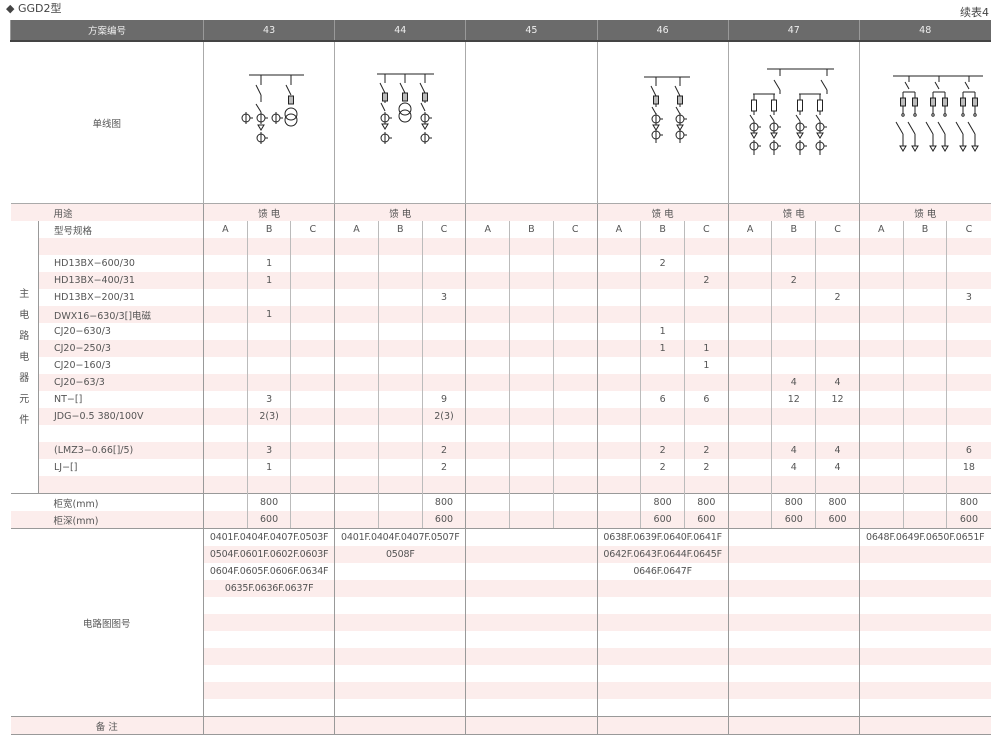 This screenshot has width=999, height=738. Describe the element at coordinates (121, 246) in the screenshot. I see `component-label` at that location.